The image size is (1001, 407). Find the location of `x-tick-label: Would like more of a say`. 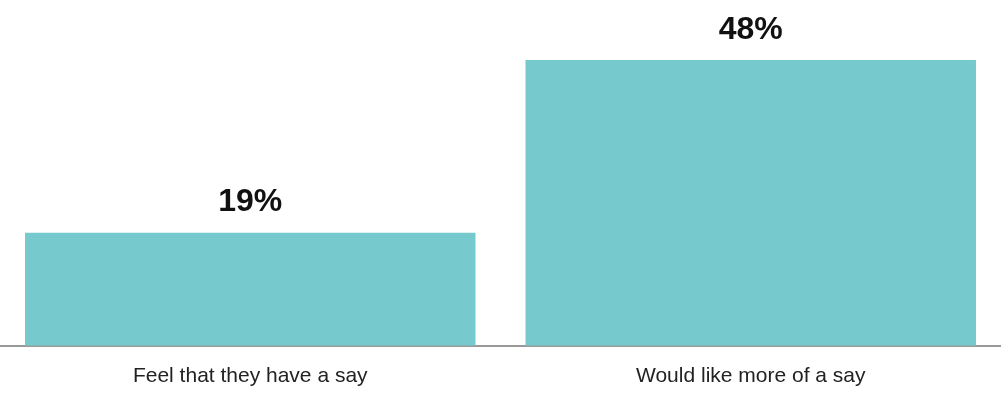

x-tick-label: Would like more of a say is located at coordinates (751, 375).